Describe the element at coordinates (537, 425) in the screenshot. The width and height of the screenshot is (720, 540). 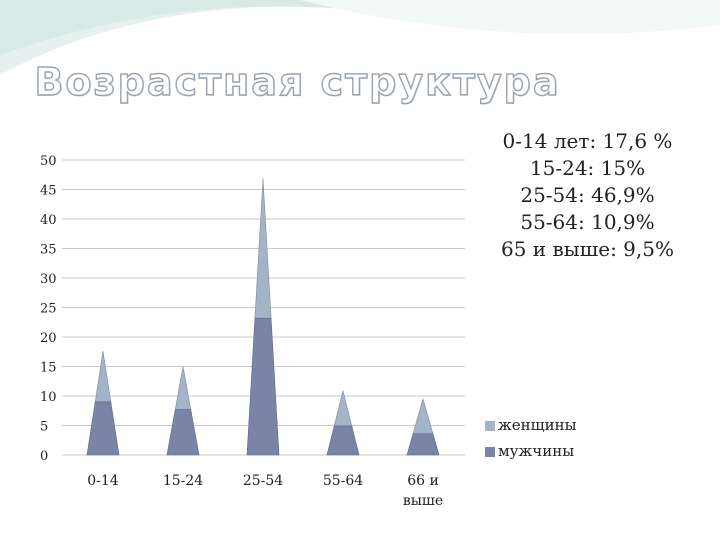
I see `legend-label: женщины` at that location.